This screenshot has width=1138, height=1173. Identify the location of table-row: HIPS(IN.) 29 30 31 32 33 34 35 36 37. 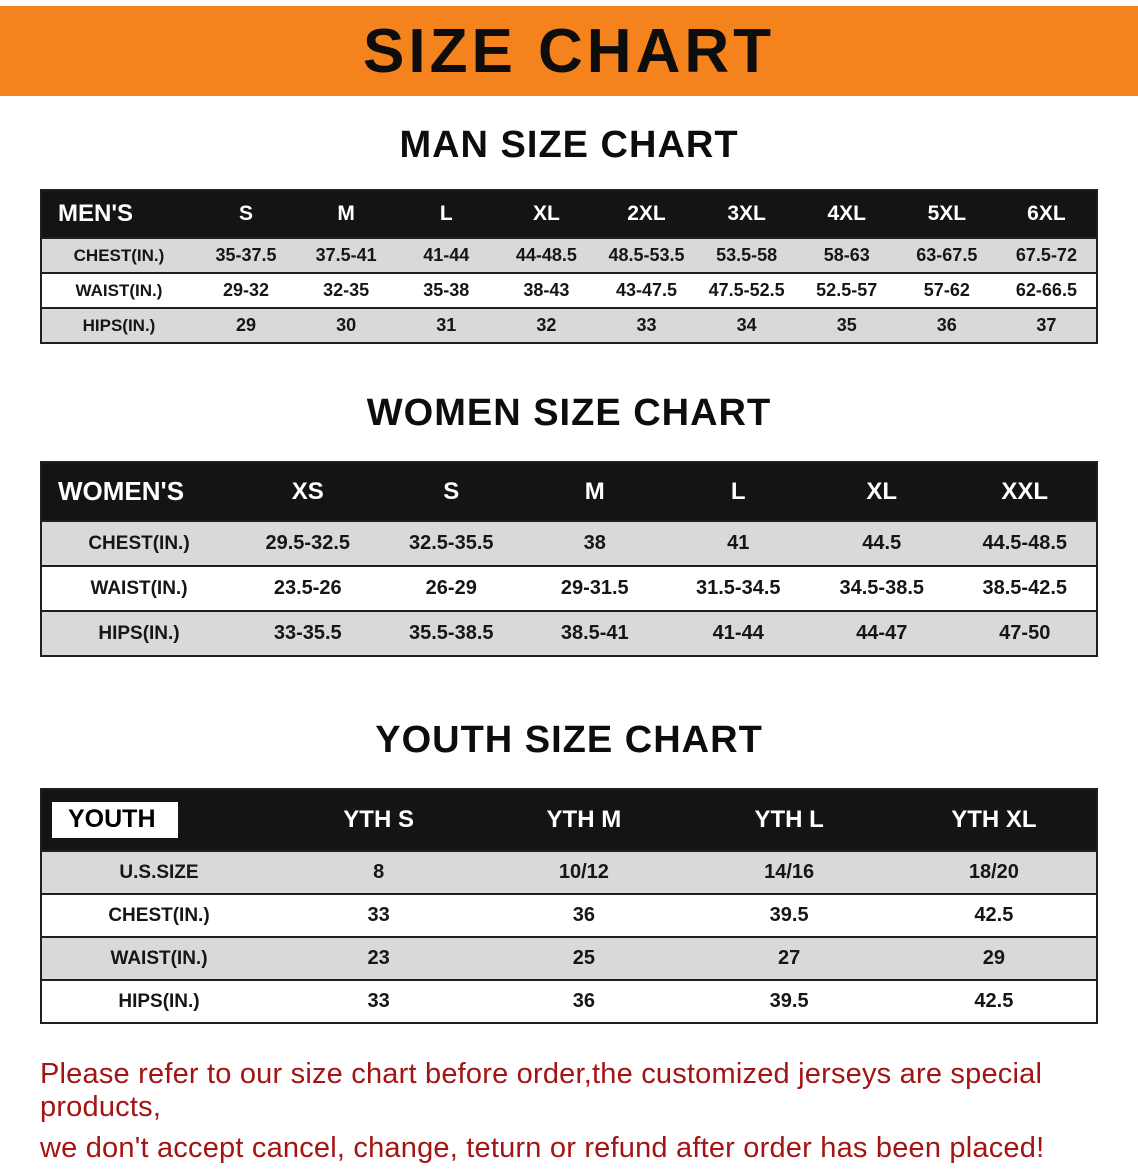
(569, 325).